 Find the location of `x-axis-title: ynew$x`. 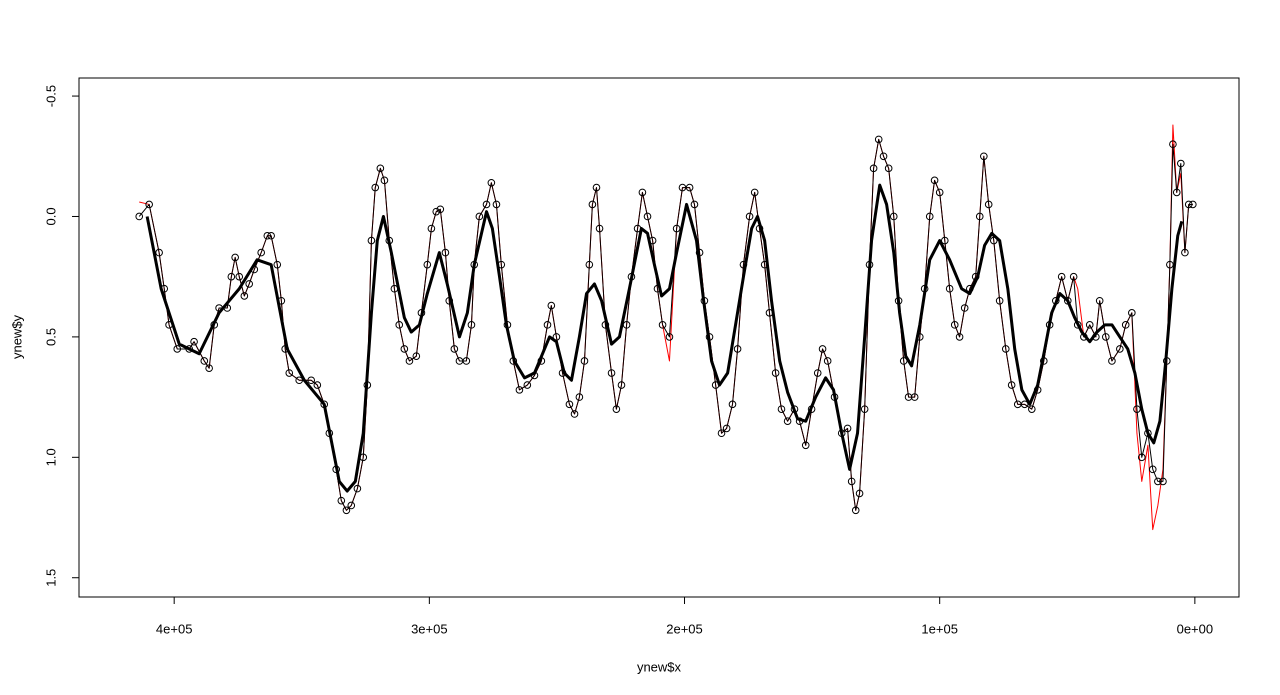

x-axis-title: ynew$x is located at coordinates (659, 666).